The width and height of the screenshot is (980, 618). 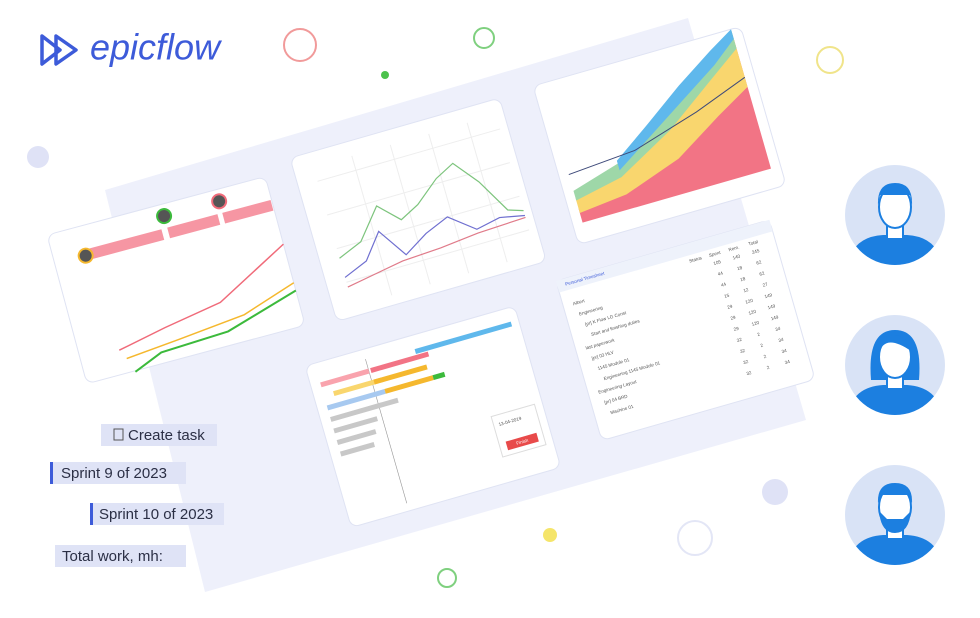 I want to click on avatars, so click(x=895, y=365).